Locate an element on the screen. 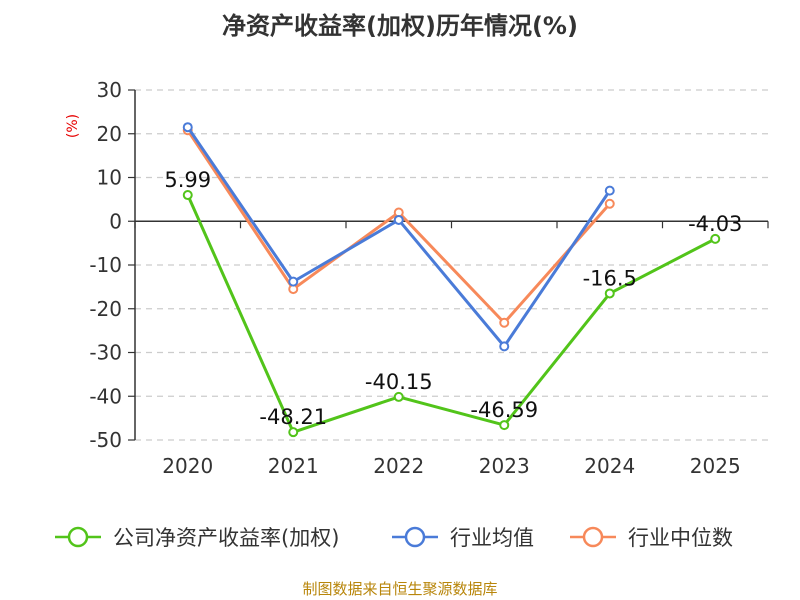 This screenshot has width=800, height=600. x-tick-label: 2024 is located at coordinates (609, 466).